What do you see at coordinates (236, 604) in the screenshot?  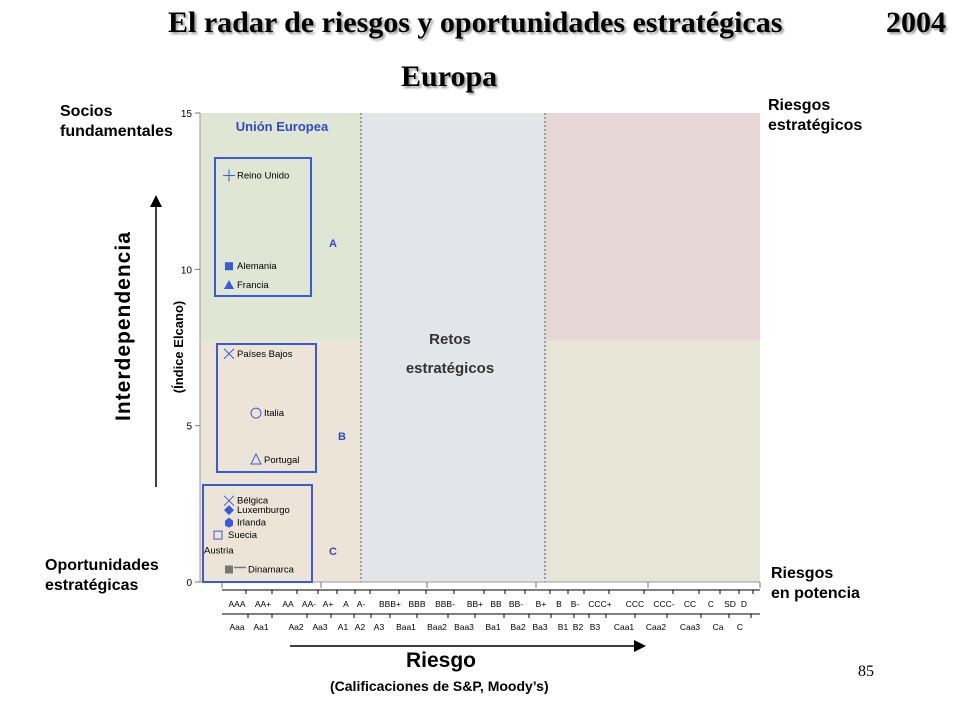 I see `sp-tick-label: AAA` at bounding box center [236, 604].